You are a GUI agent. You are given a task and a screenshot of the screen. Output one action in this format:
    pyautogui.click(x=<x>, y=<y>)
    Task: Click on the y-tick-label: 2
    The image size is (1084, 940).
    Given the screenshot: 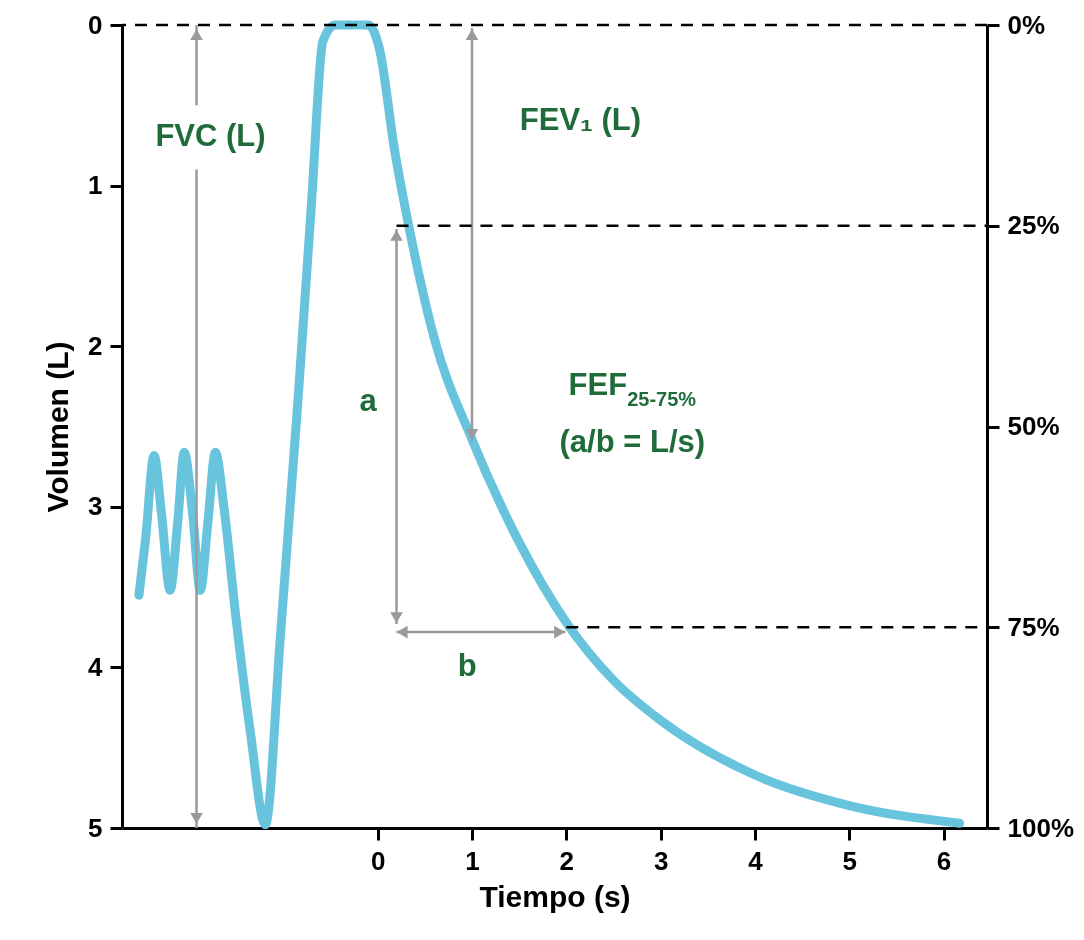 What is the action you would take?
    pyautogui.click(x=95, y=345)
    